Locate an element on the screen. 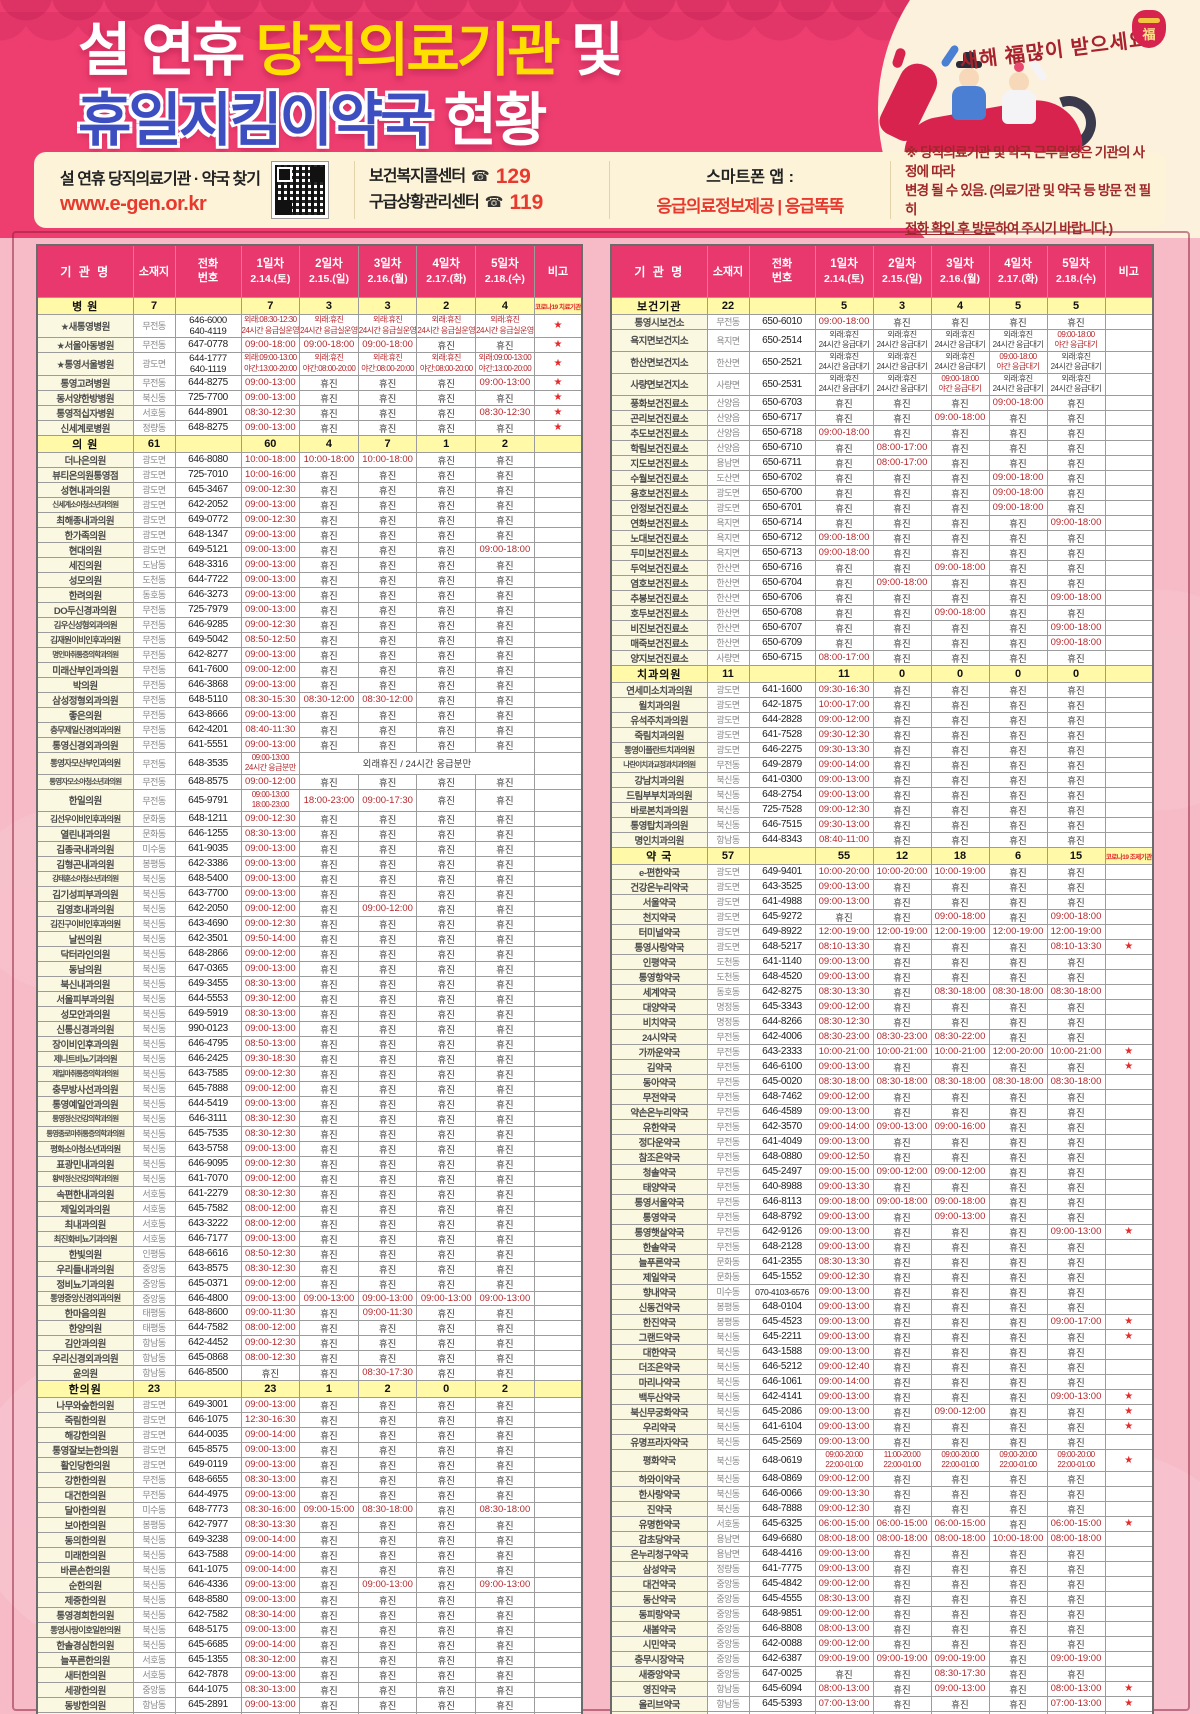 The image size is (1200, 1714). phone-number: 646-6000 640-4119 is located at coordinates (208, 325).